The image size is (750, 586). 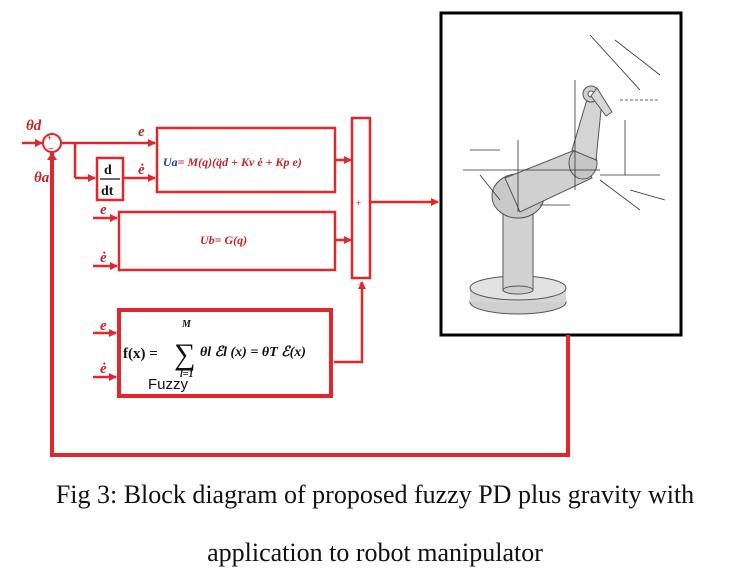 What do you see at coordinates (541, 200) in the screenshot?
I see `robot-manipulator-icon` at bounding box center [541, 200].